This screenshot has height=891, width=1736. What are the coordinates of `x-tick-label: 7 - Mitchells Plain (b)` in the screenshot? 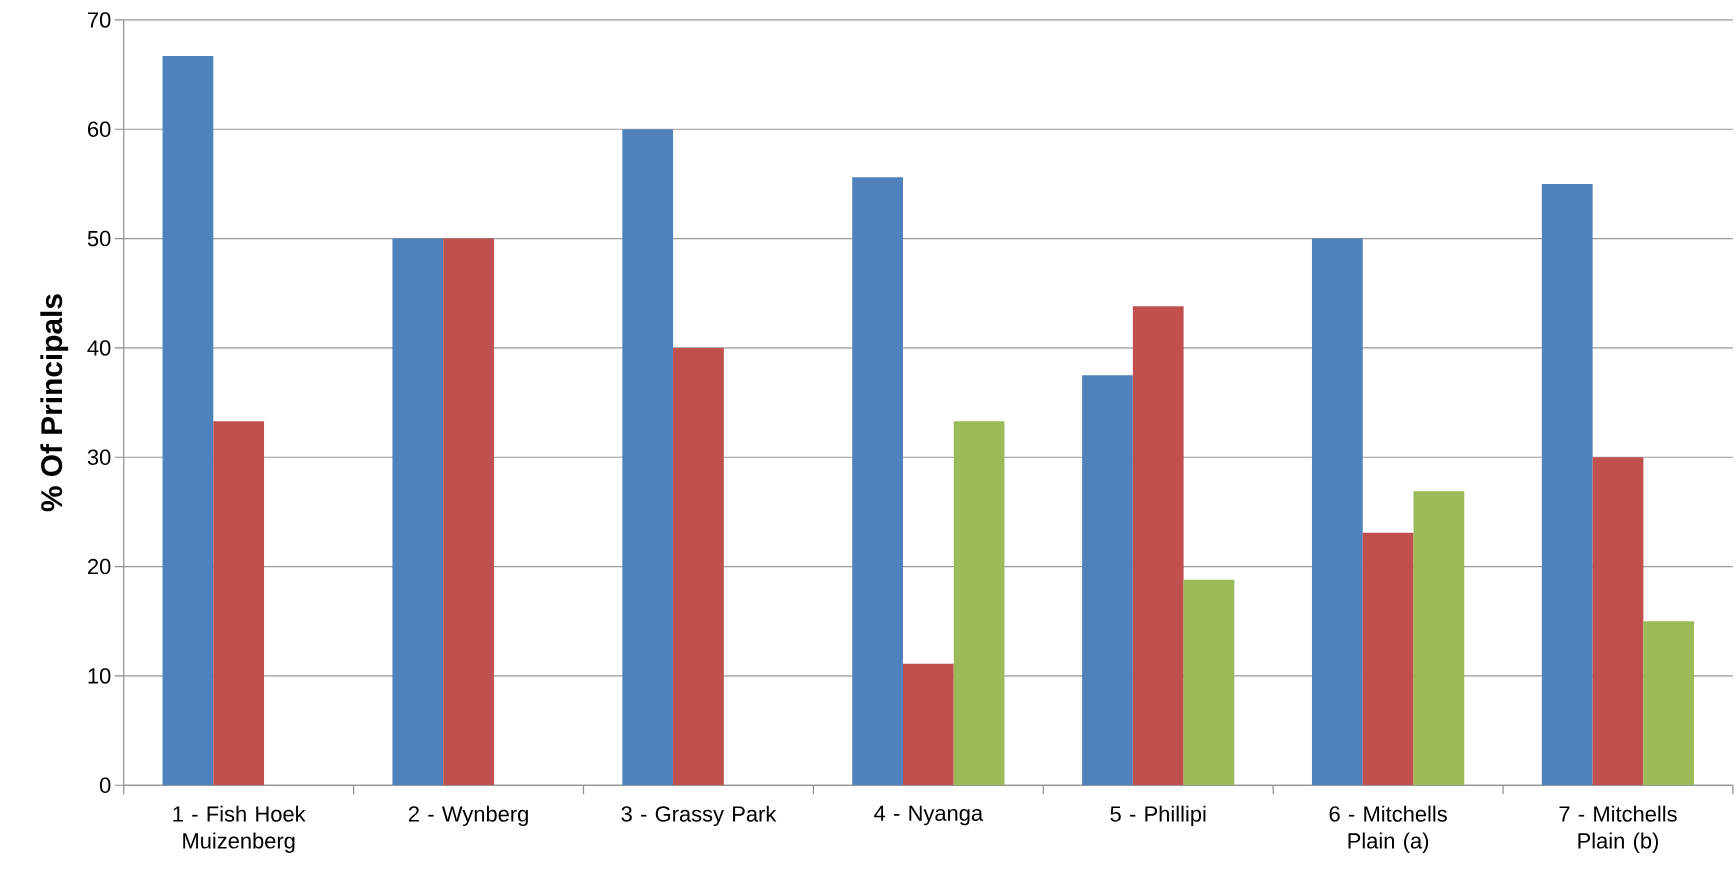 It's located at (1618, 829).